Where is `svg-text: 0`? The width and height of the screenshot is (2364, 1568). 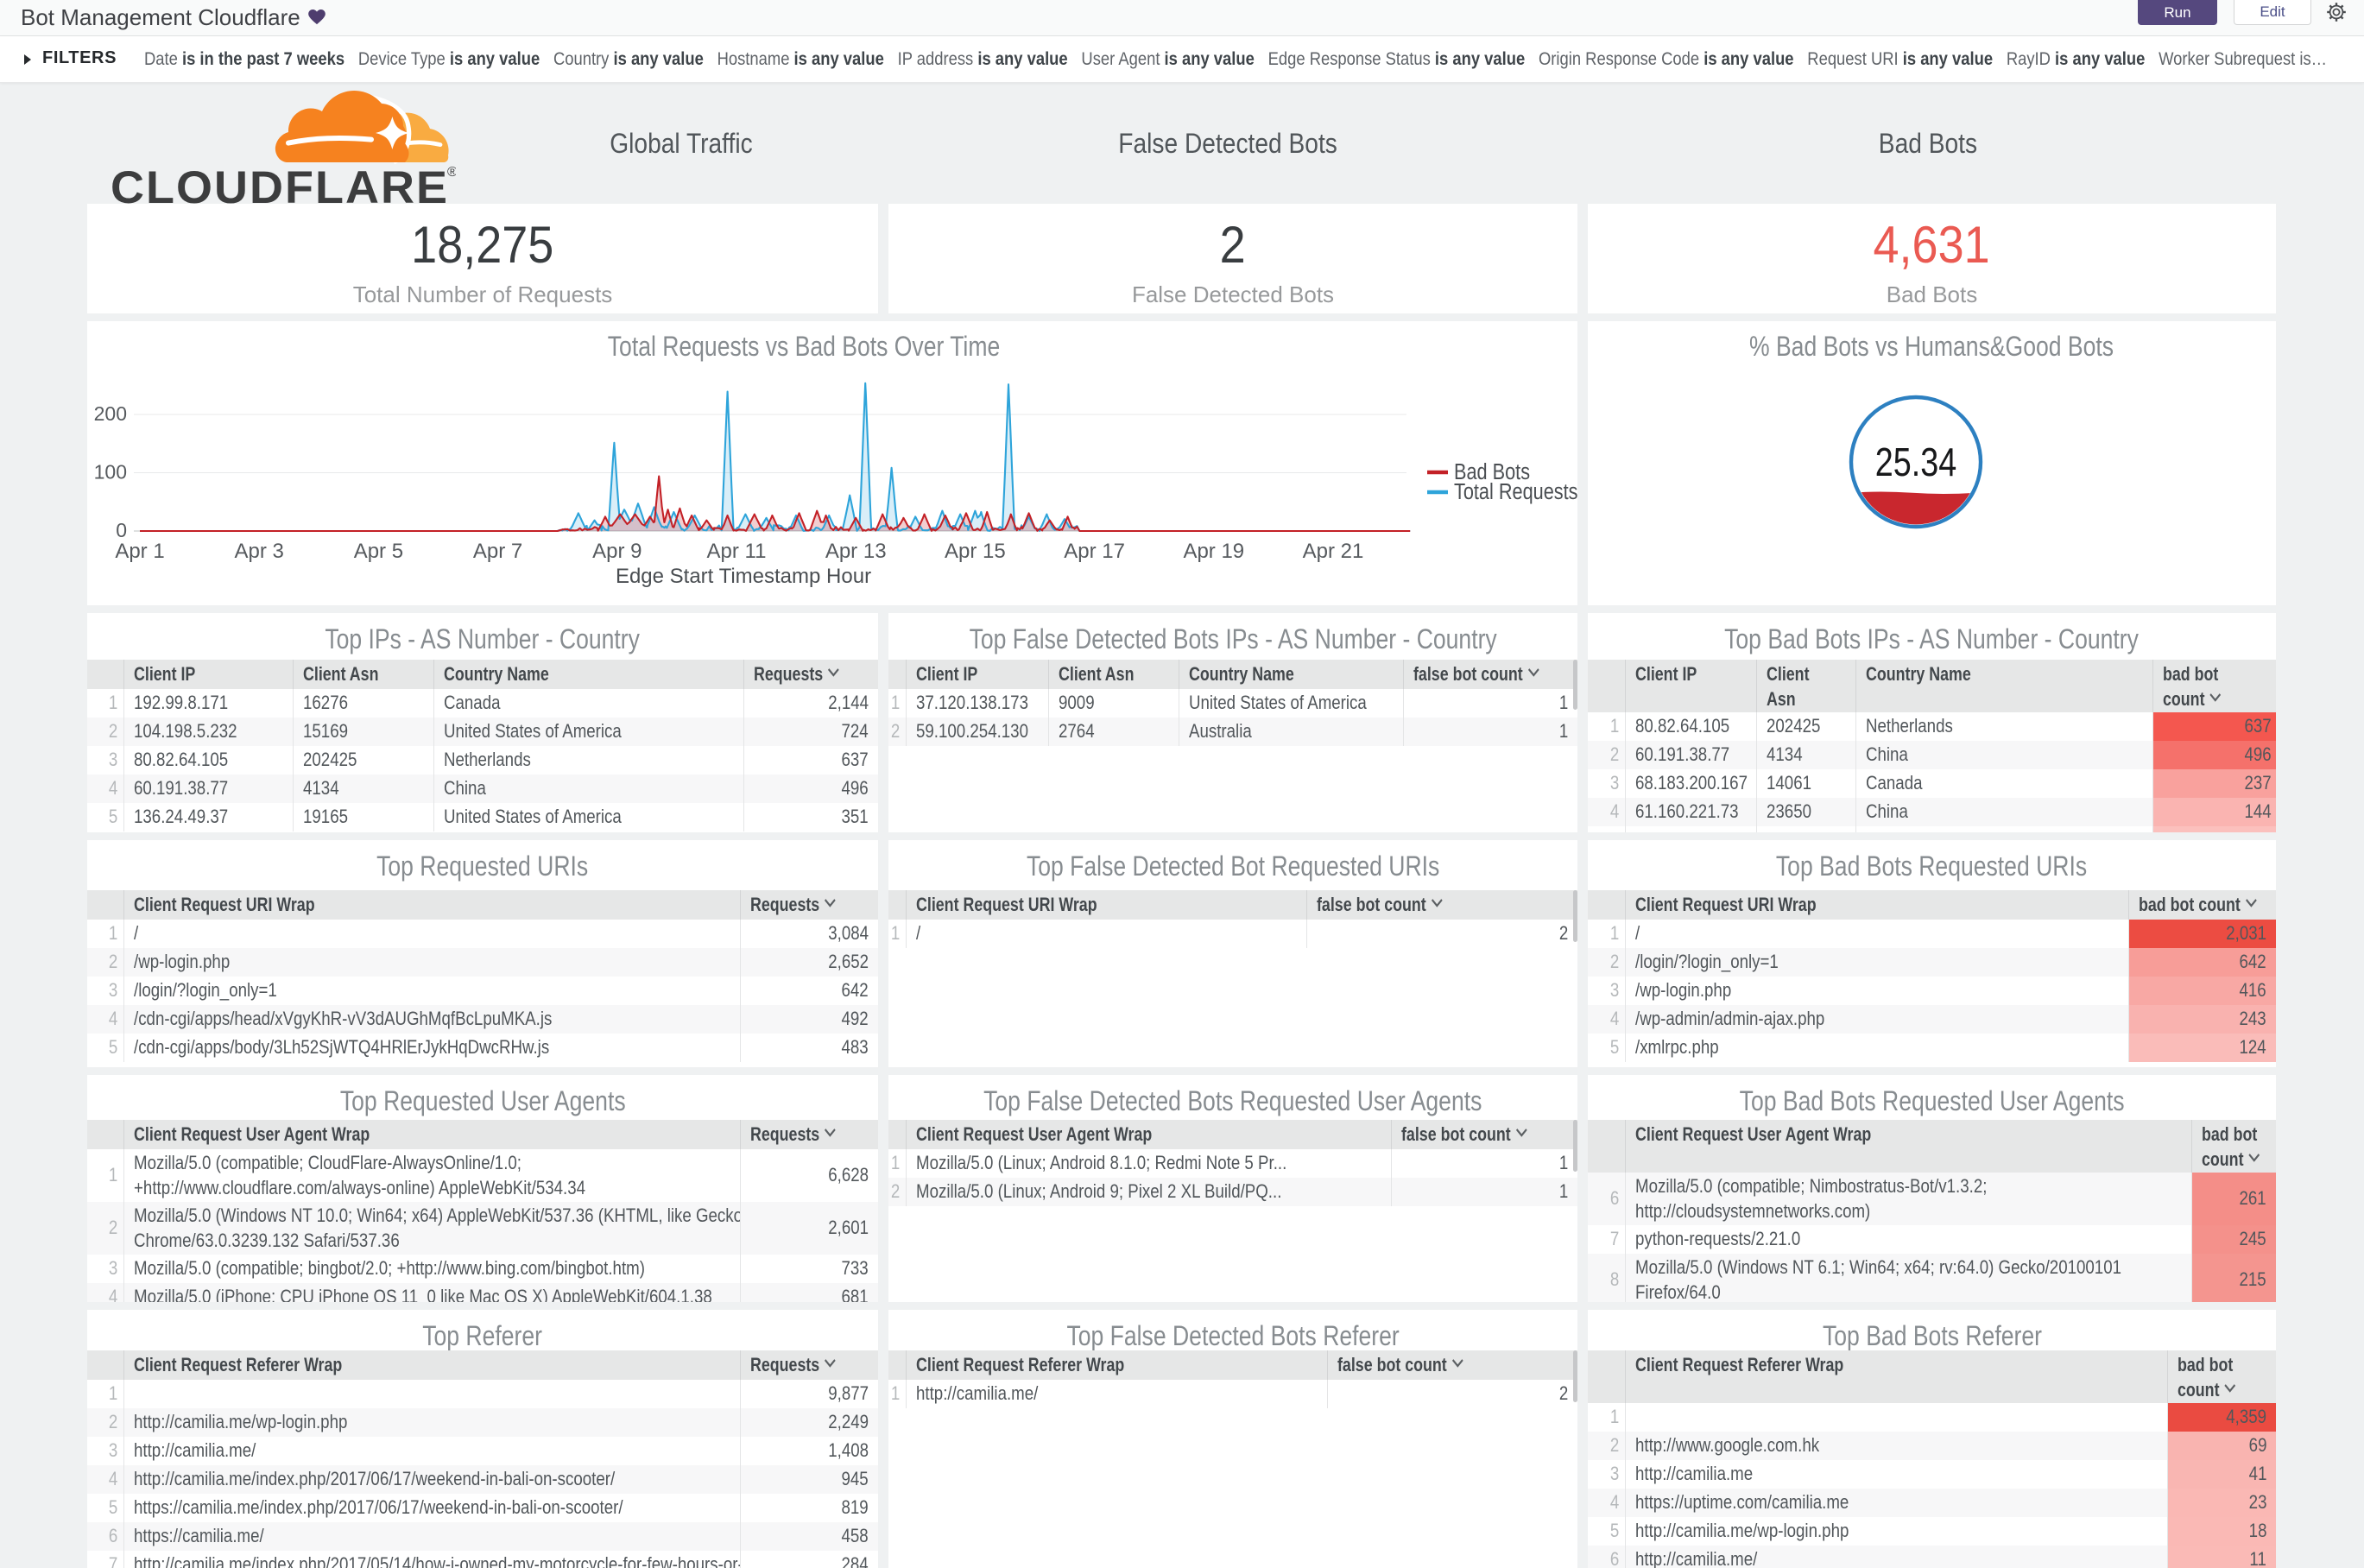 svg-text: 0 is located at coordinates (122, 530).